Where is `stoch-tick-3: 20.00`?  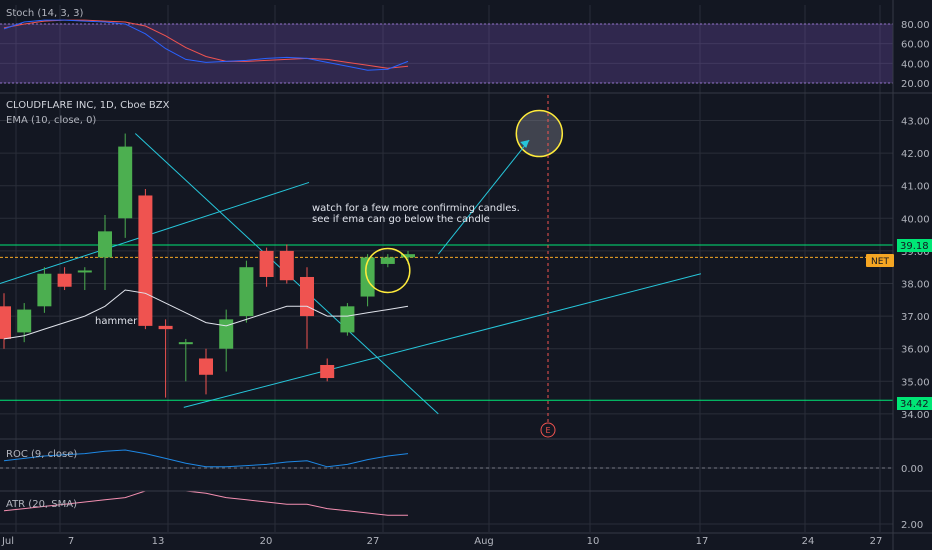 stoch-tick-3: 20.00 is located at coordinates (915, 84).